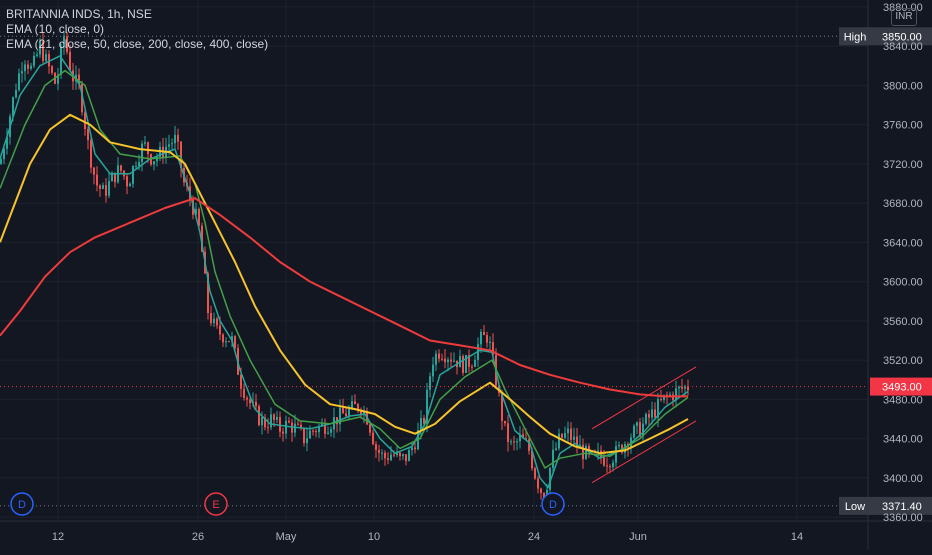 Image resolution: width=932 pixels, height=555 pixels. Describe the element at coordinates (903, 322) in the screenshot. I see `y-tick-label: 3560.00` at that location.